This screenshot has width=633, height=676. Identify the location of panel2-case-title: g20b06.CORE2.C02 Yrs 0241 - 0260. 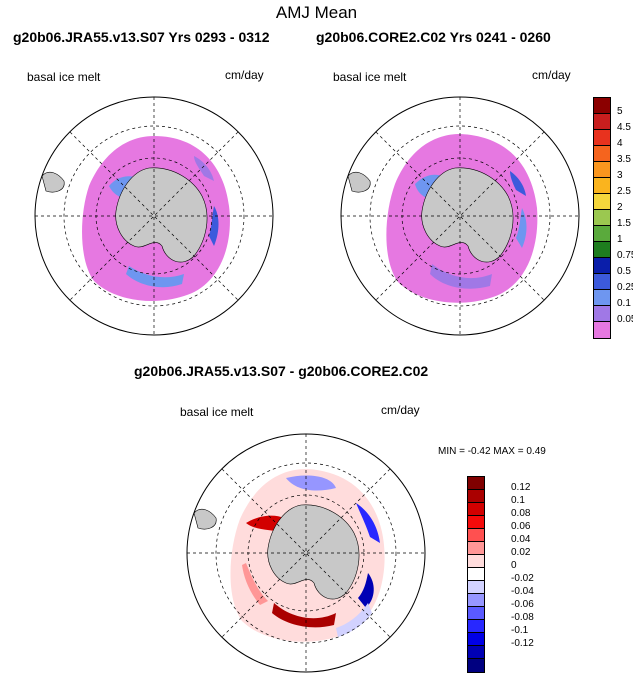
(433, 37).